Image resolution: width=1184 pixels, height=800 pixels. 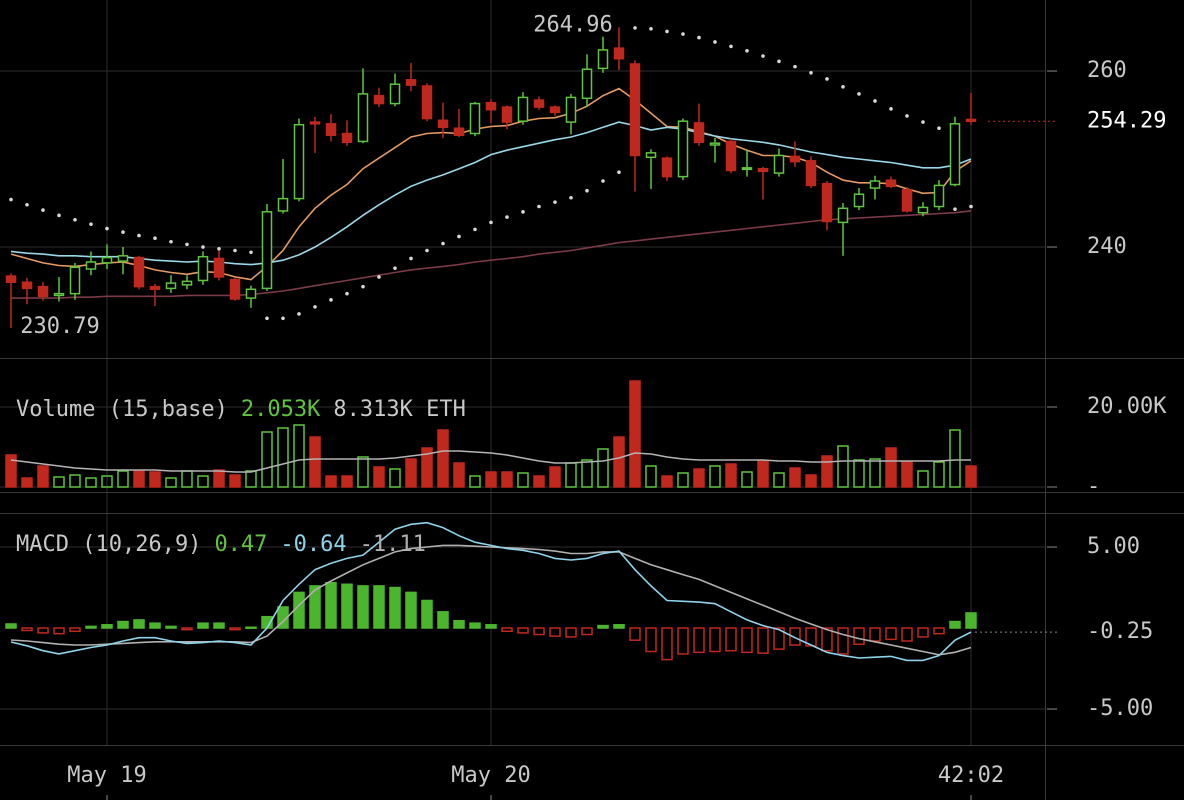 I want to click on panel-legend: Volume (15,base) 2.053K 8.313K ETH, so click(x=241, y=409).